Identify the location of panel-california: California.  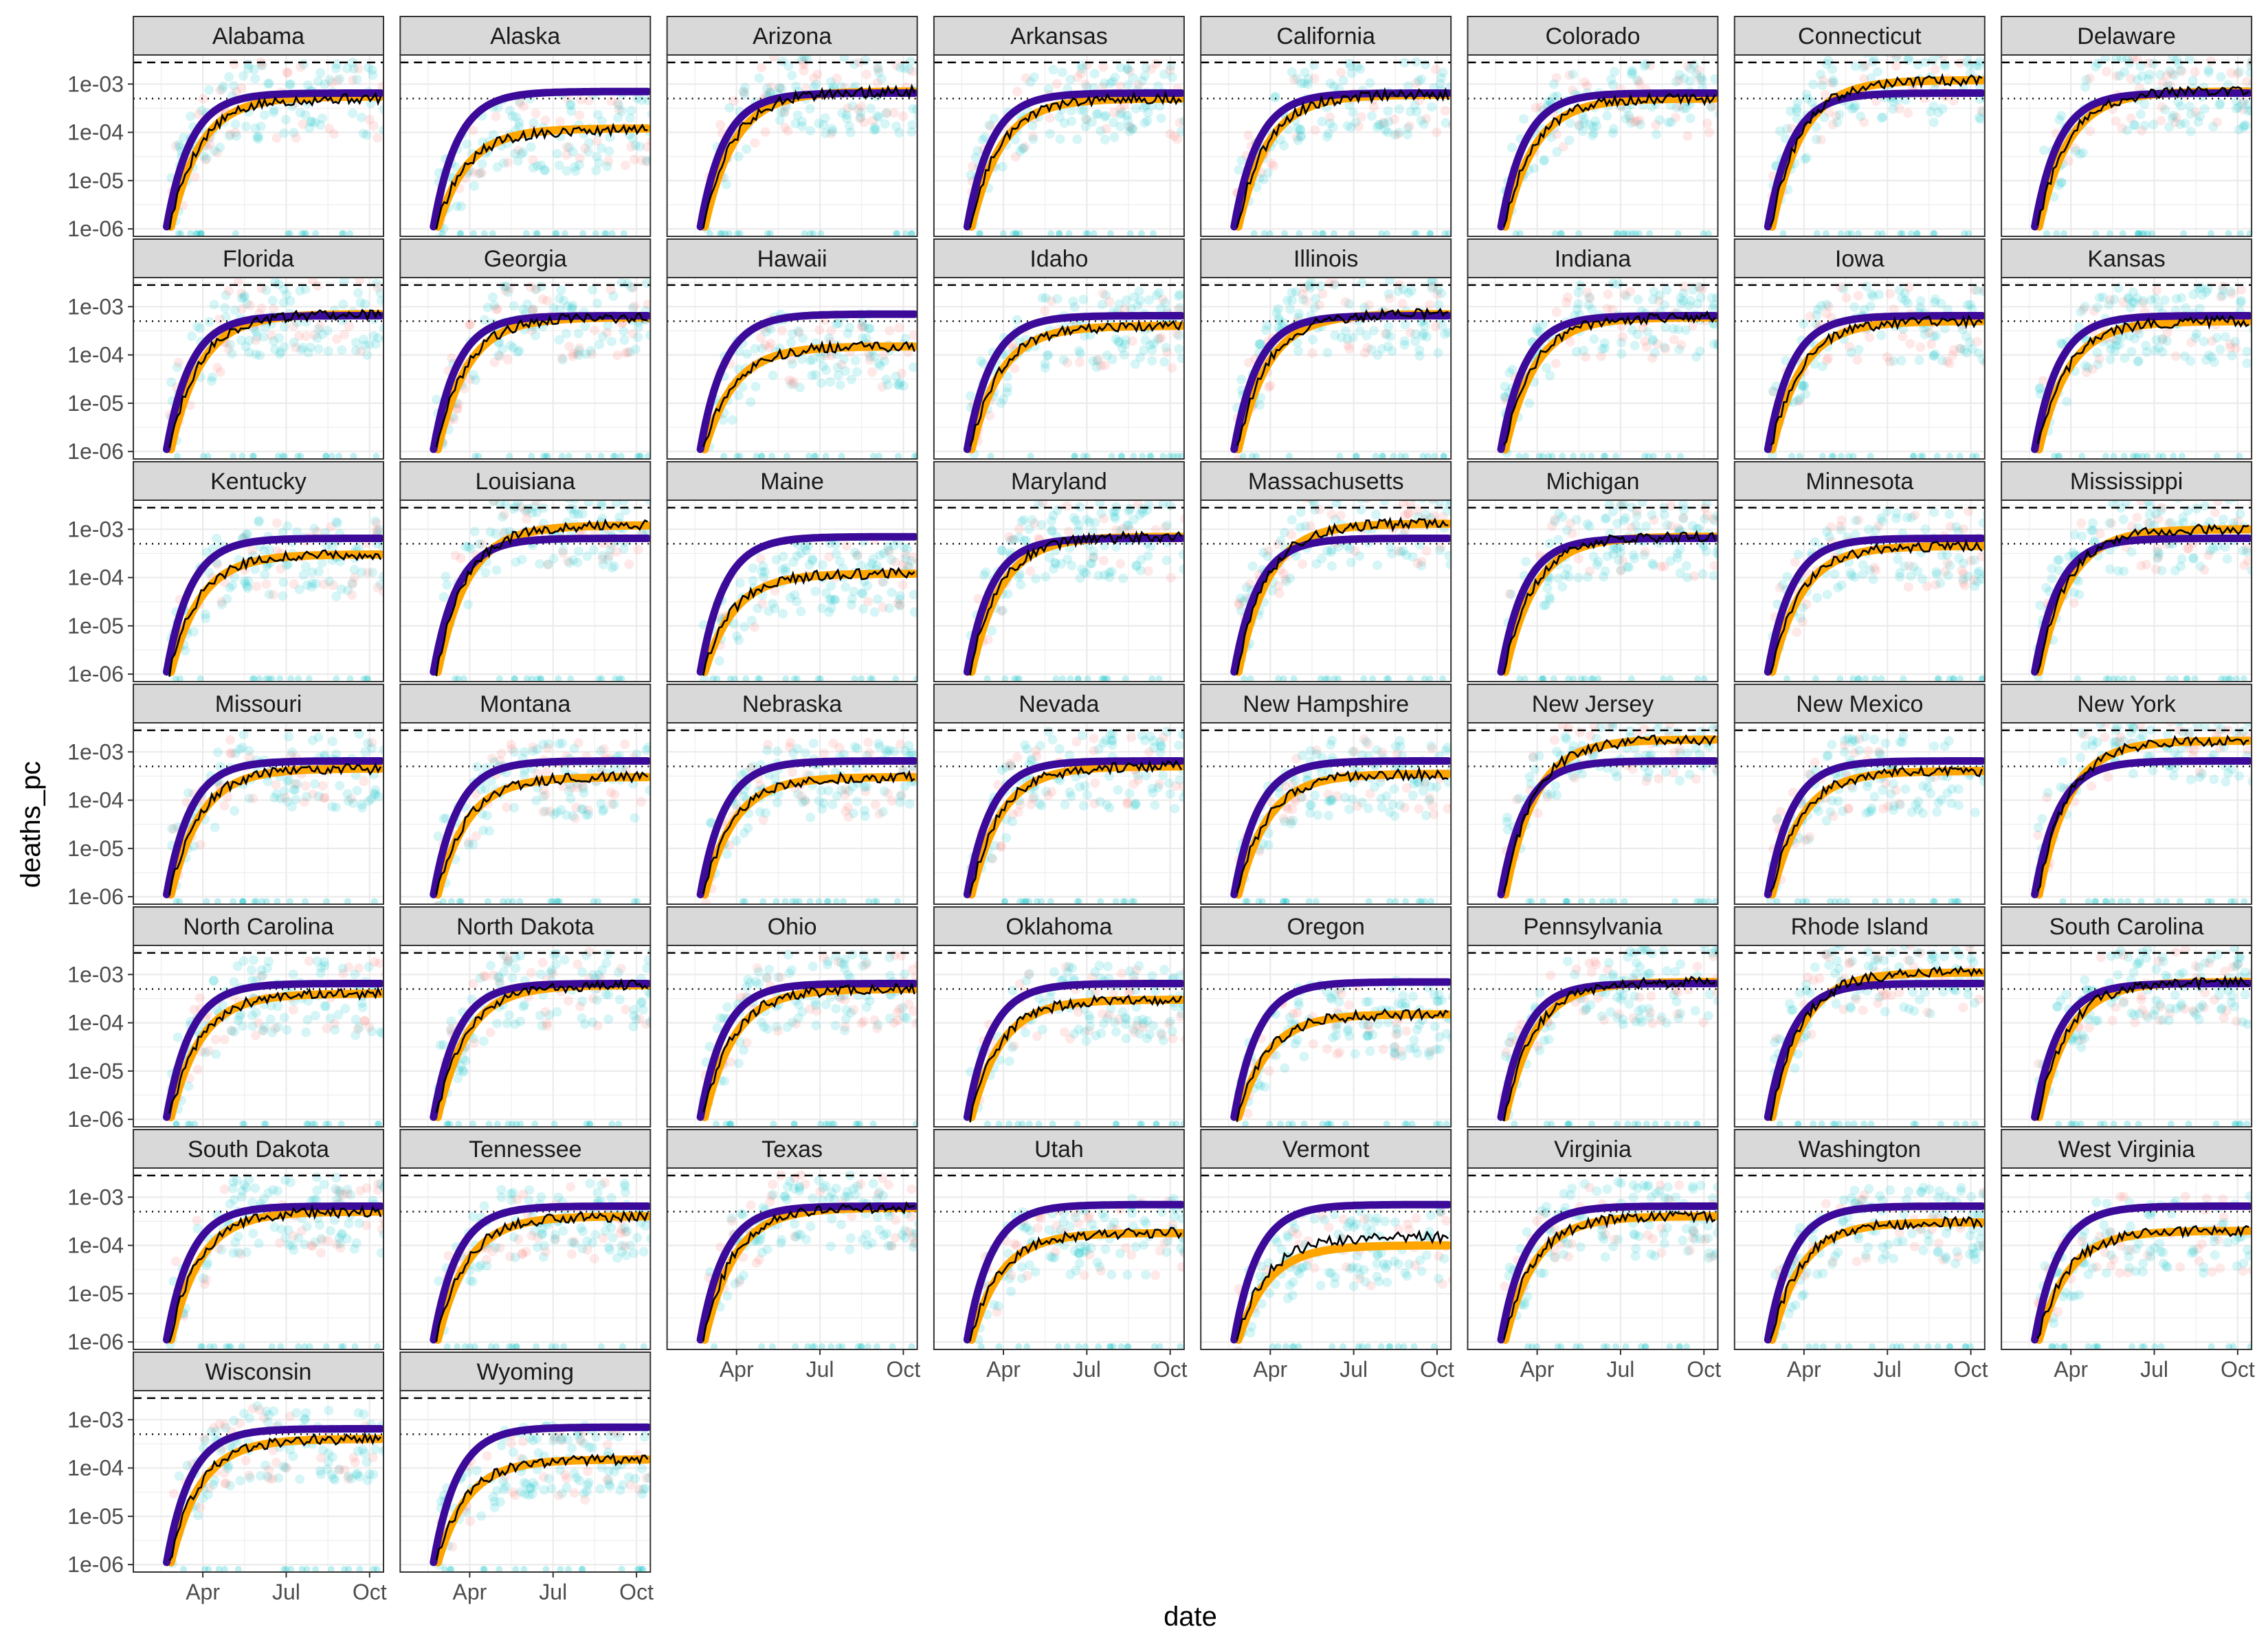
(1326, 127).